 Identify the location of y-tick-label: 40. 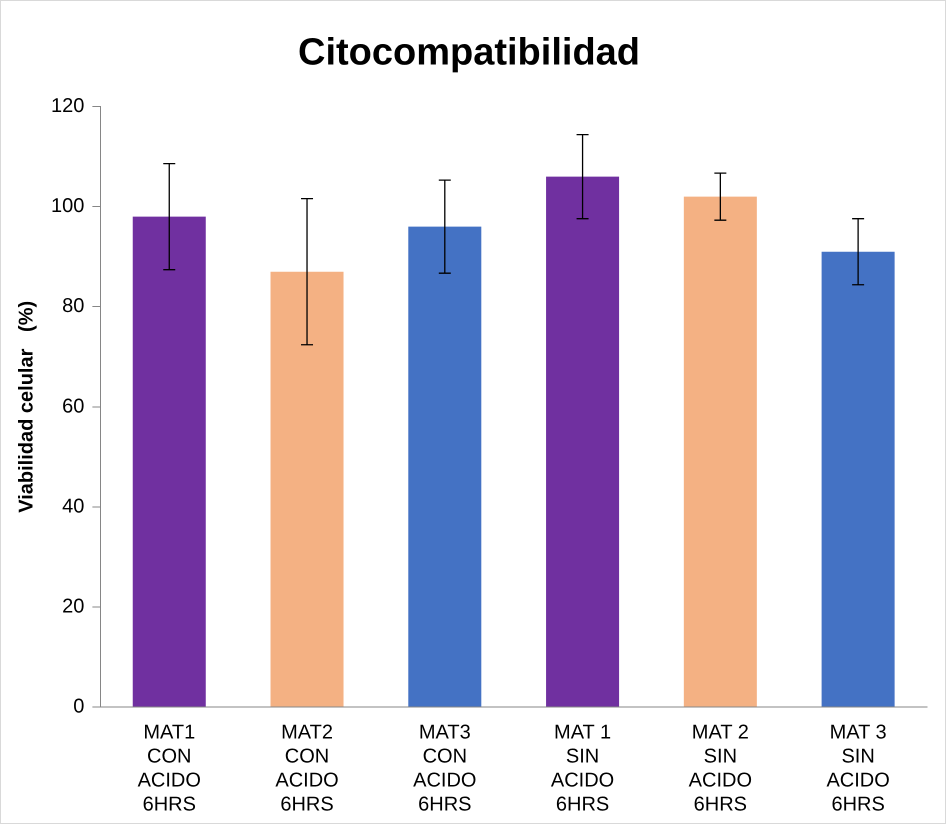
(73, 506).